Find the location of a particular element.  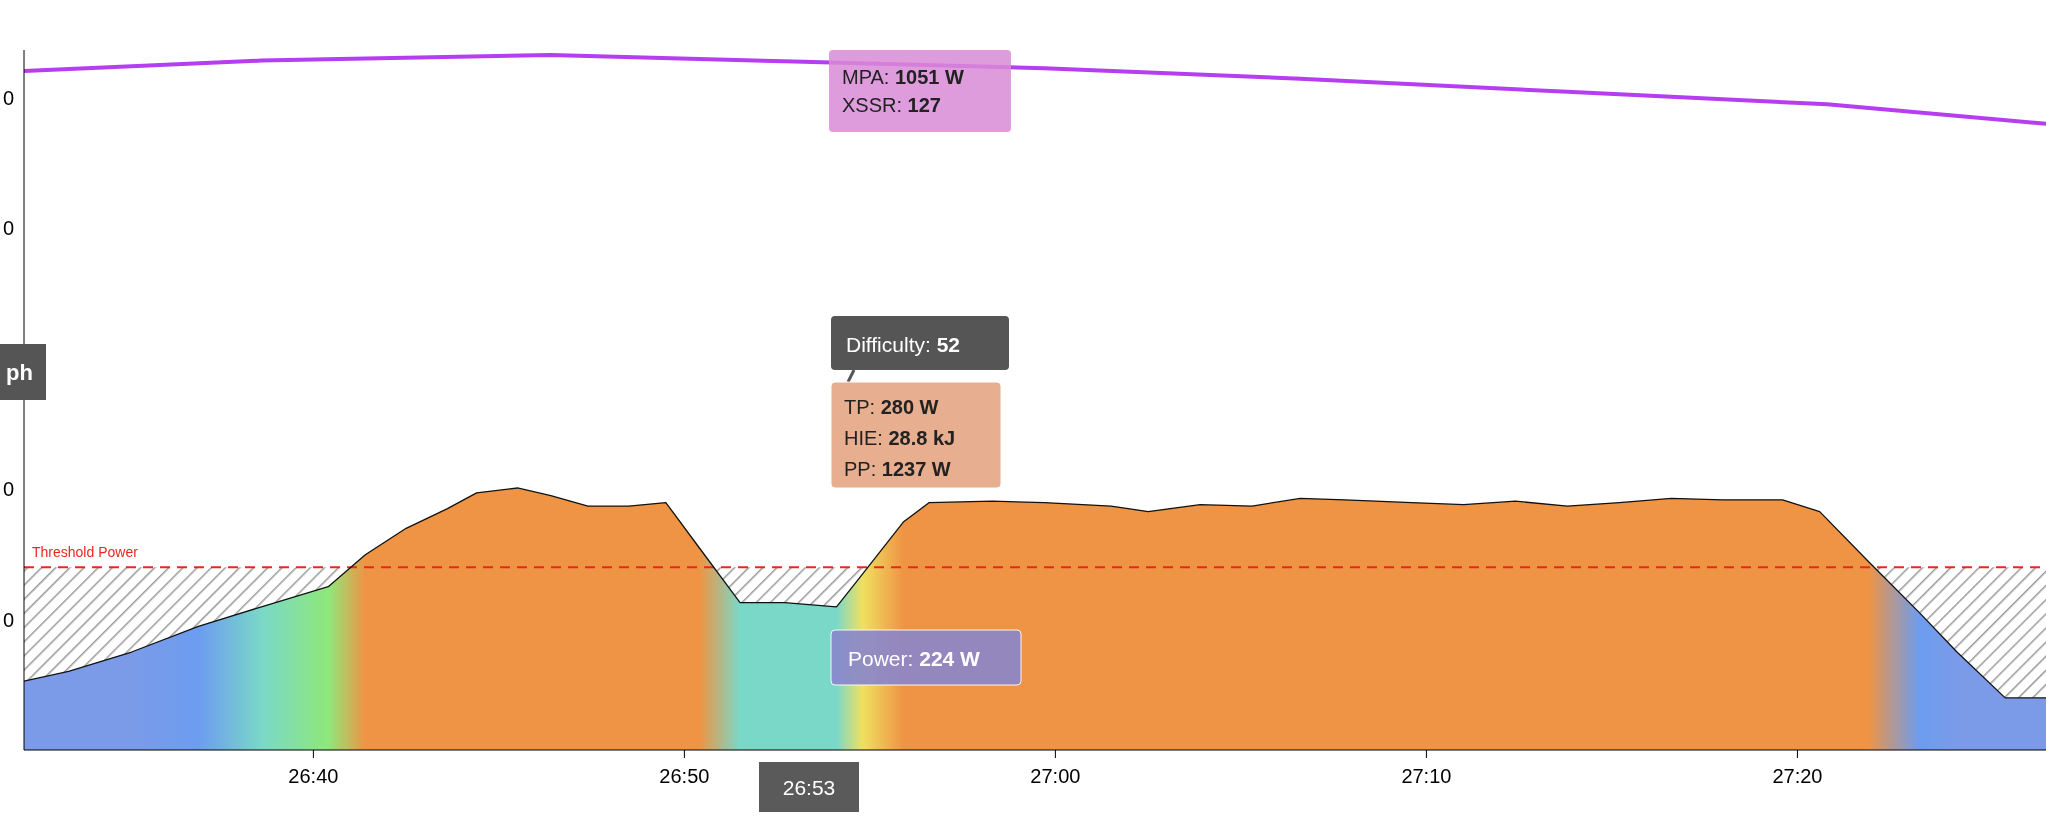

x-tick-label: 26:50 is located at coordinates (684, 776).